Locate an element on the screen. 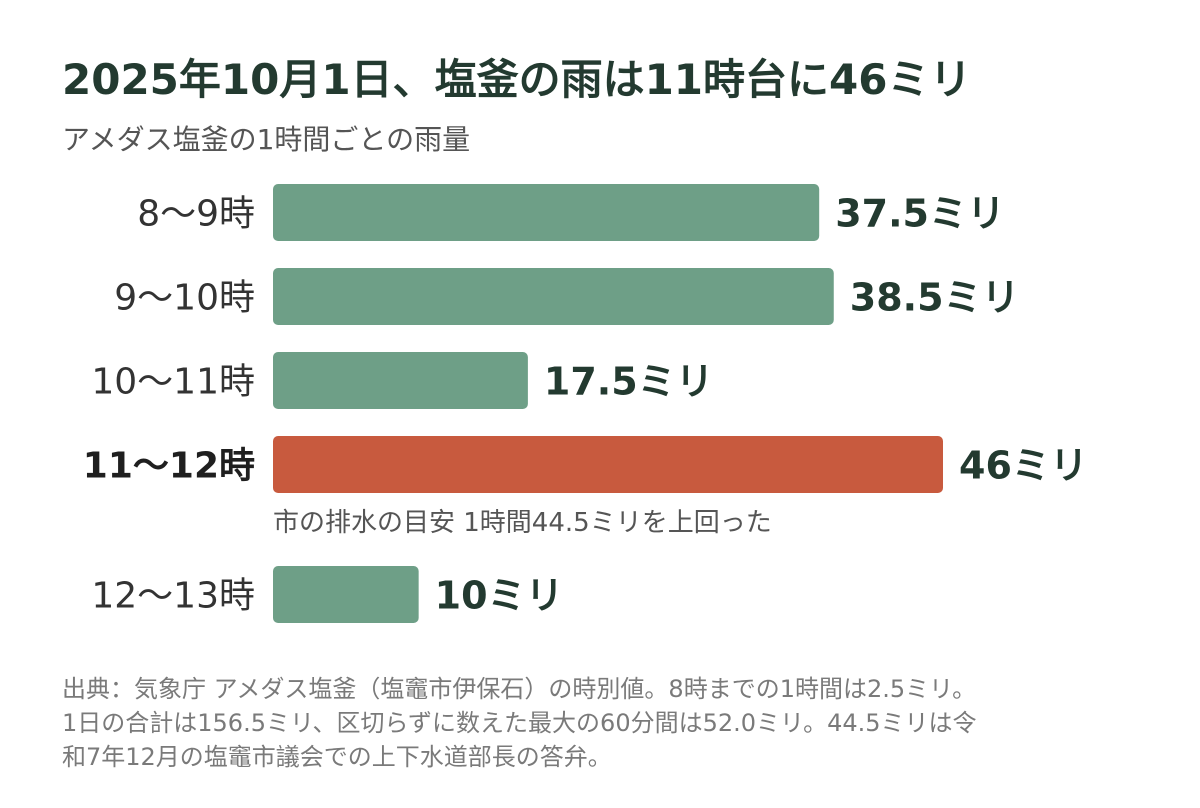  value-label: 17.5ミリ is located at coordinates (629, 382).